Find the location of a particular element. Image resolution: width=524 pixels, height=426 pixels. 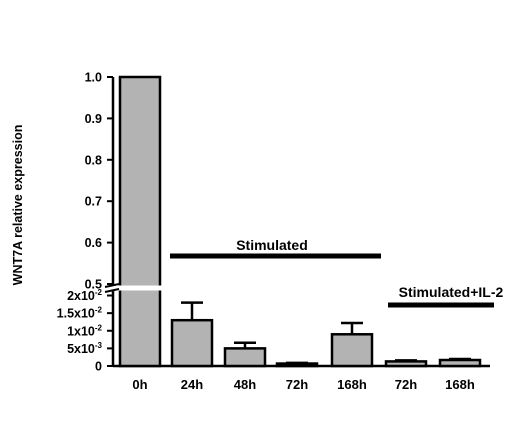

axis-break is located at coordinates (138, 288).